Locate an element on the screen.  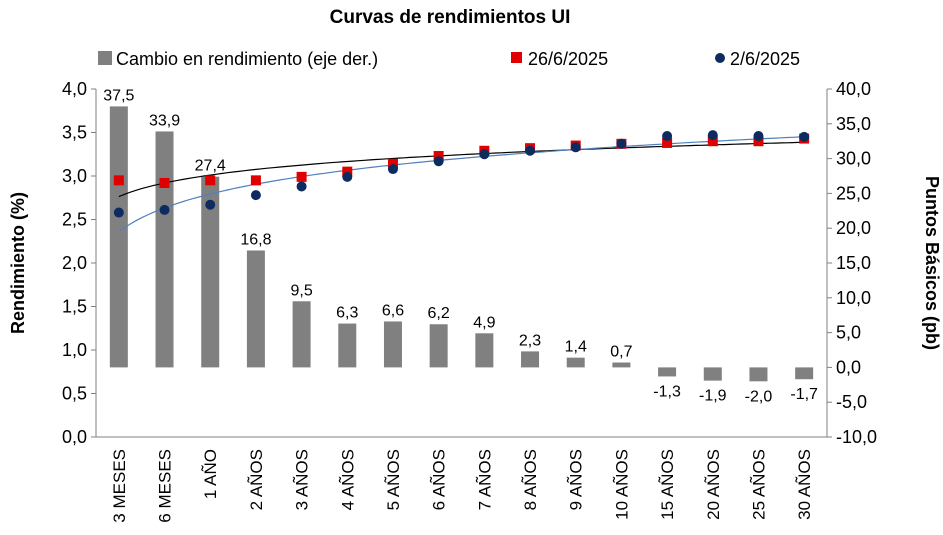
category-label: 3 MESES is located at coordinates (119, 486).